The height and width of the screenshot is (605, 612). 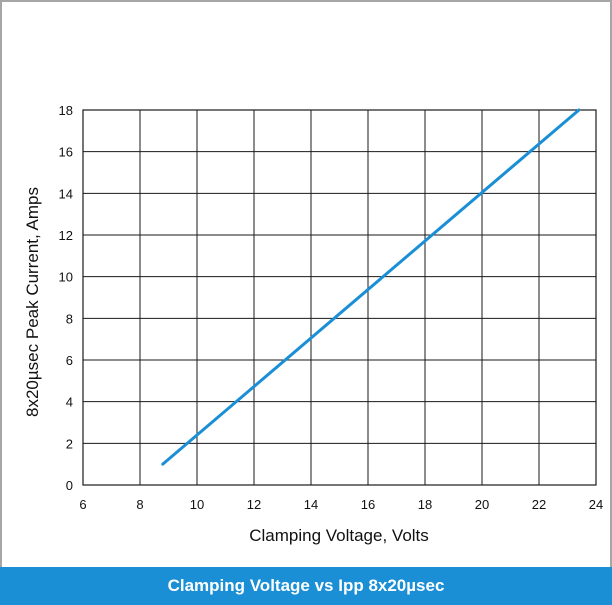 I want to click on y-axis-ticks: 0 2 4 6 8 10 12 14 16 18, so click(x=66, y=298).